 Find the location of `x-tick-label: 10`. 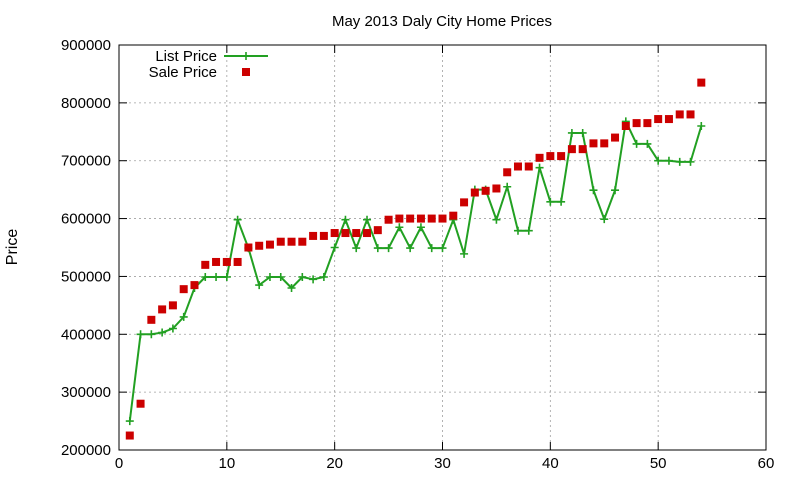

x-tick-label: 10 is located at coordinates (226, 463).